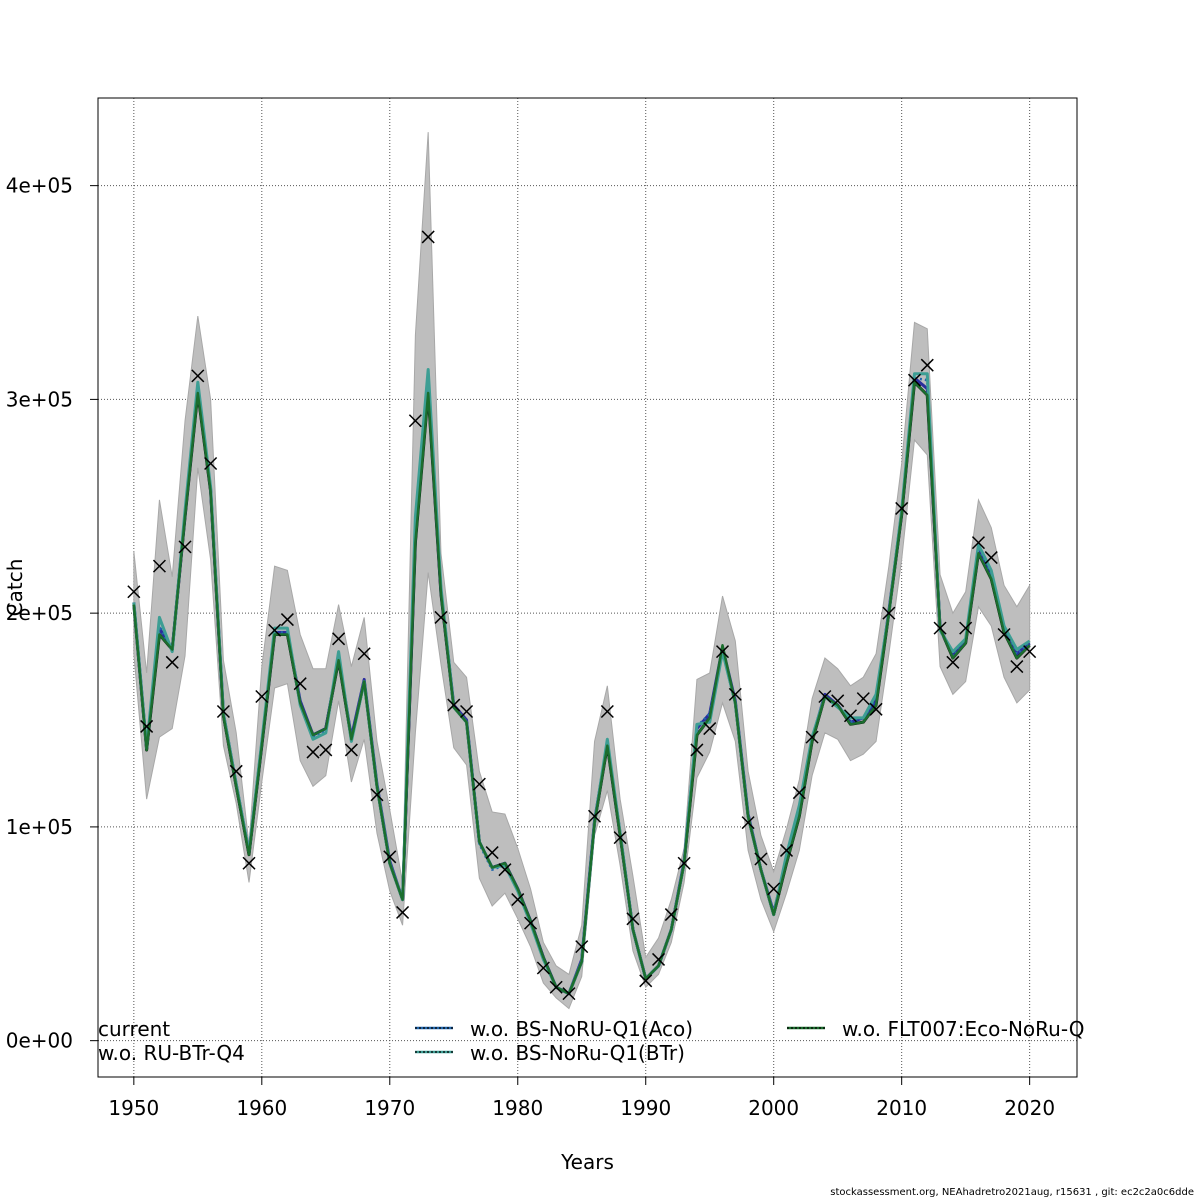 Image resolution: width=1200 pixels, height=1200 pixels. What do you see at coordinates (171, 1053) in the screenshot?
I see `legend-label: w.o. RU-BTr-Q4` at bounding box center [171, 1053].